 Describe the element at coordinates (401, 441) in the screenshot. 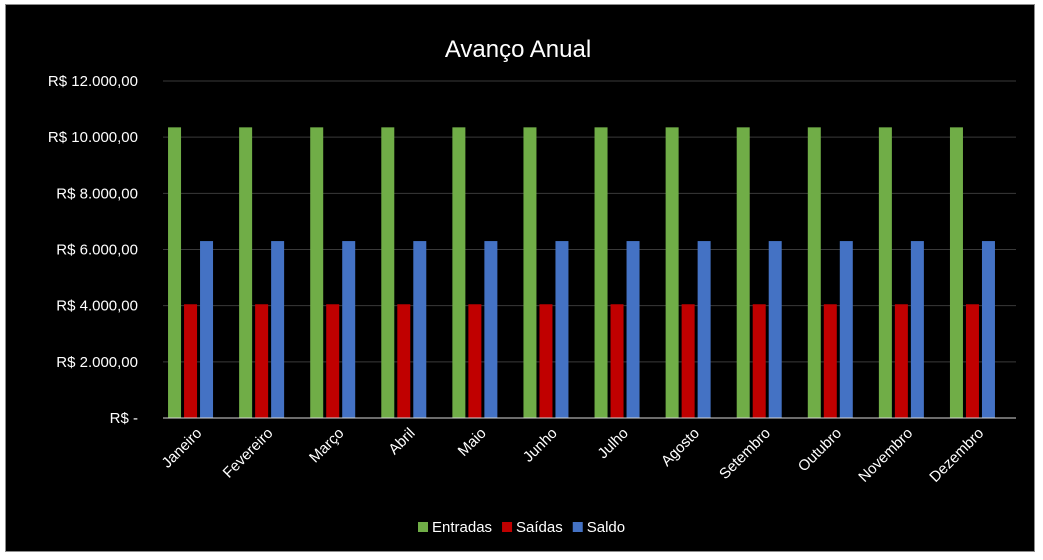

I see `x-category-label: Abril` at that location.